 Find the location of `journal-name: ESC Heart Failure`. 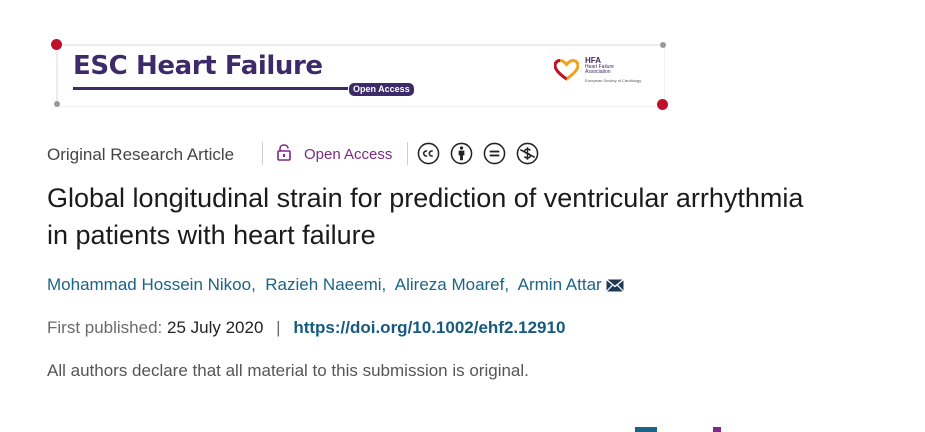

journal-name: ESC Heart Failure is located at coordinates (198, 66).